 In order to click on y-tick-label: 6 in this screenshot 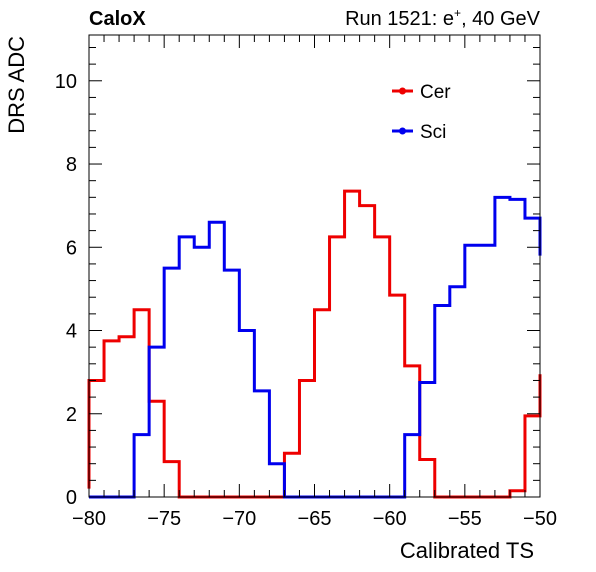, I will do `click(71, 248)`.